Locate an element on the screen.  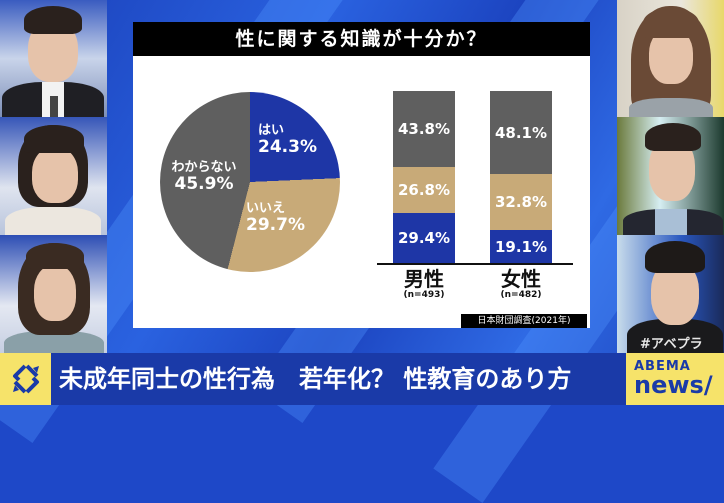
refresh-cycle-icon is located at coordinates (25, 379).